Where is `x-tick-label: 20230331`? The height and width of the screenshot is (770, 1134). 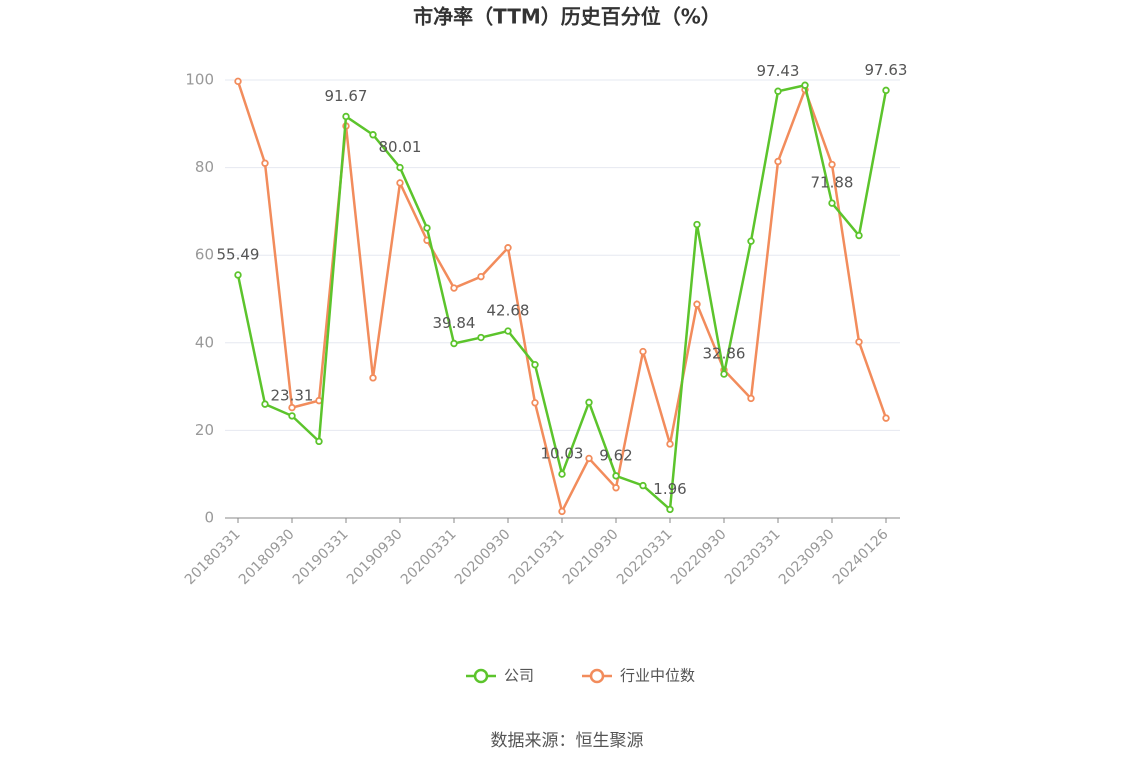 x-tick-label: 20230331 is located at coordinates (753, 557).